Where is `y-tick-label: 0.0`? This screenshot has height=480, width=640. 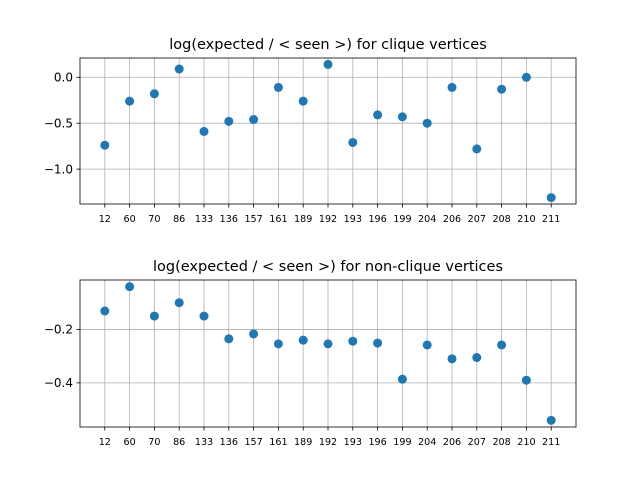 y-tick-label: 0.0 is located at coordinates (63, 78).